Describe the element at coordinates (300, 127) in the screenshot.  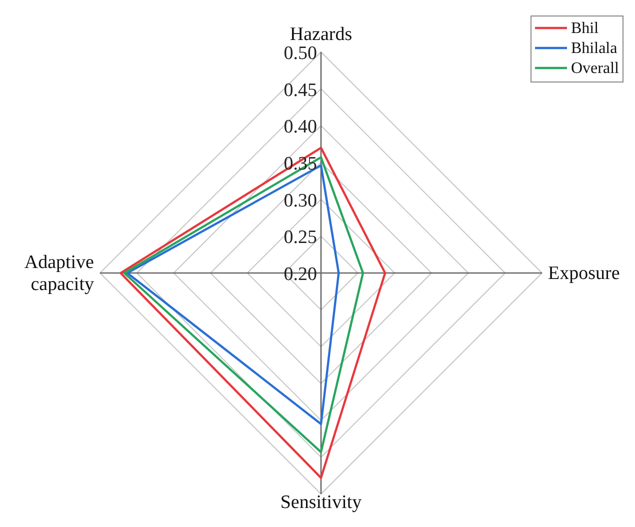
I see `y-tick-label: 0.40` at that location.